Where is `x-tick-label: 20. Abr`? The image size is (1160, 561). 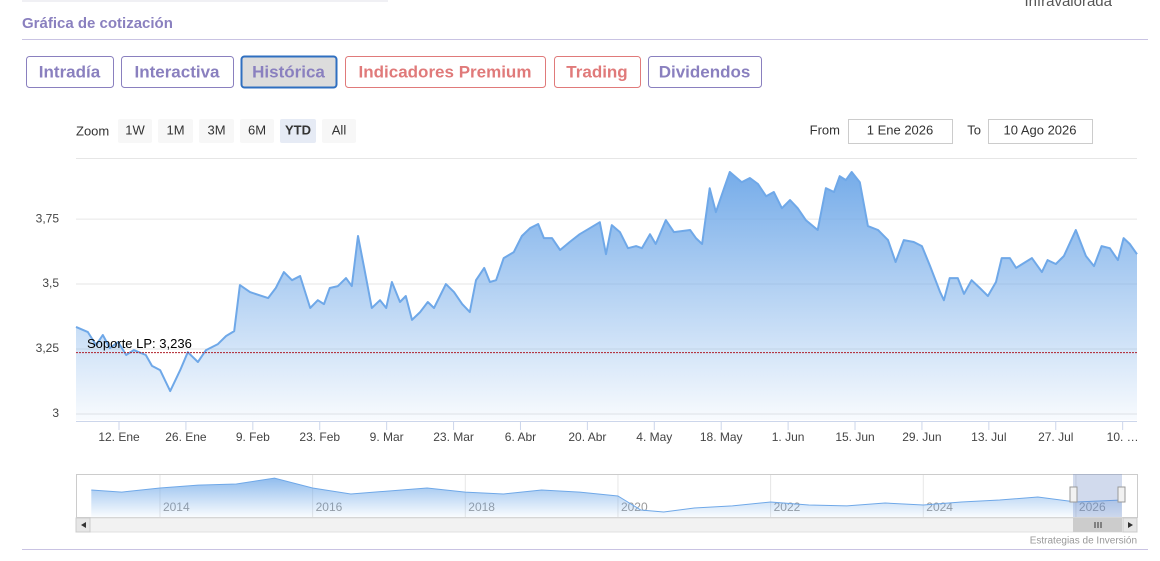 x-tick-label: 20. Abr is located at coordinates (587, 437).